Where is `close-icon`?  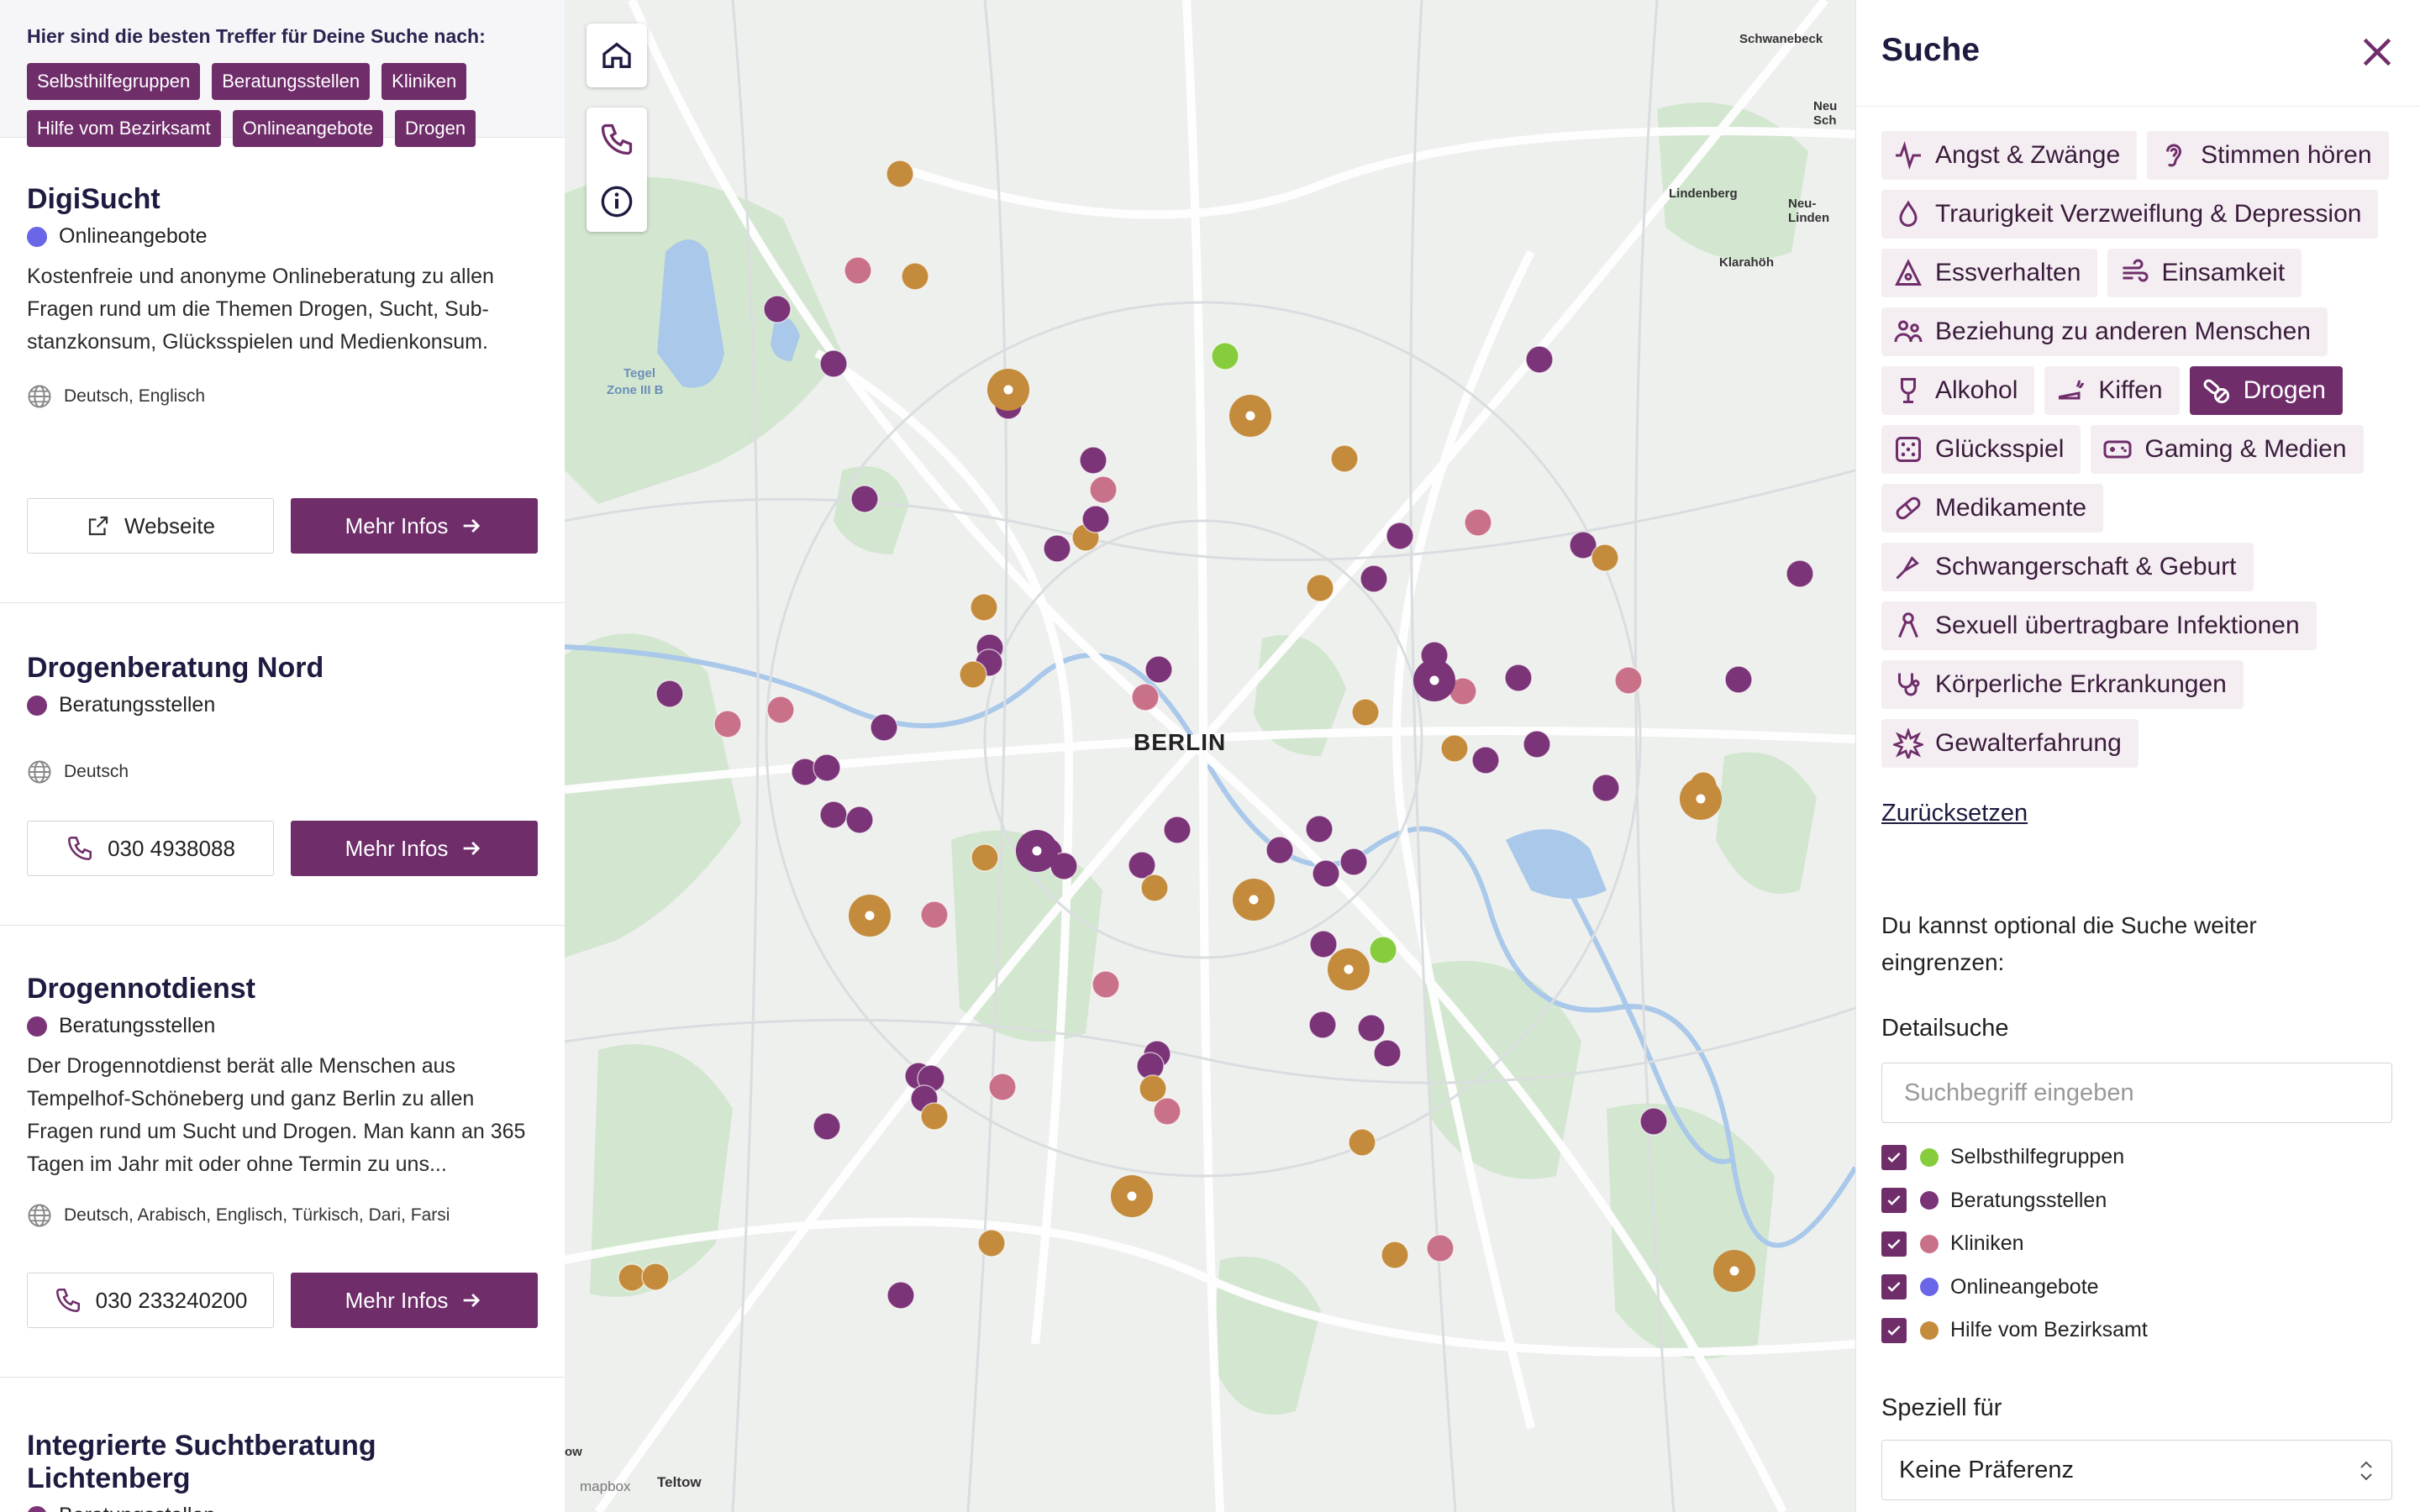 close-icon is located at coordinates (2377, 52).